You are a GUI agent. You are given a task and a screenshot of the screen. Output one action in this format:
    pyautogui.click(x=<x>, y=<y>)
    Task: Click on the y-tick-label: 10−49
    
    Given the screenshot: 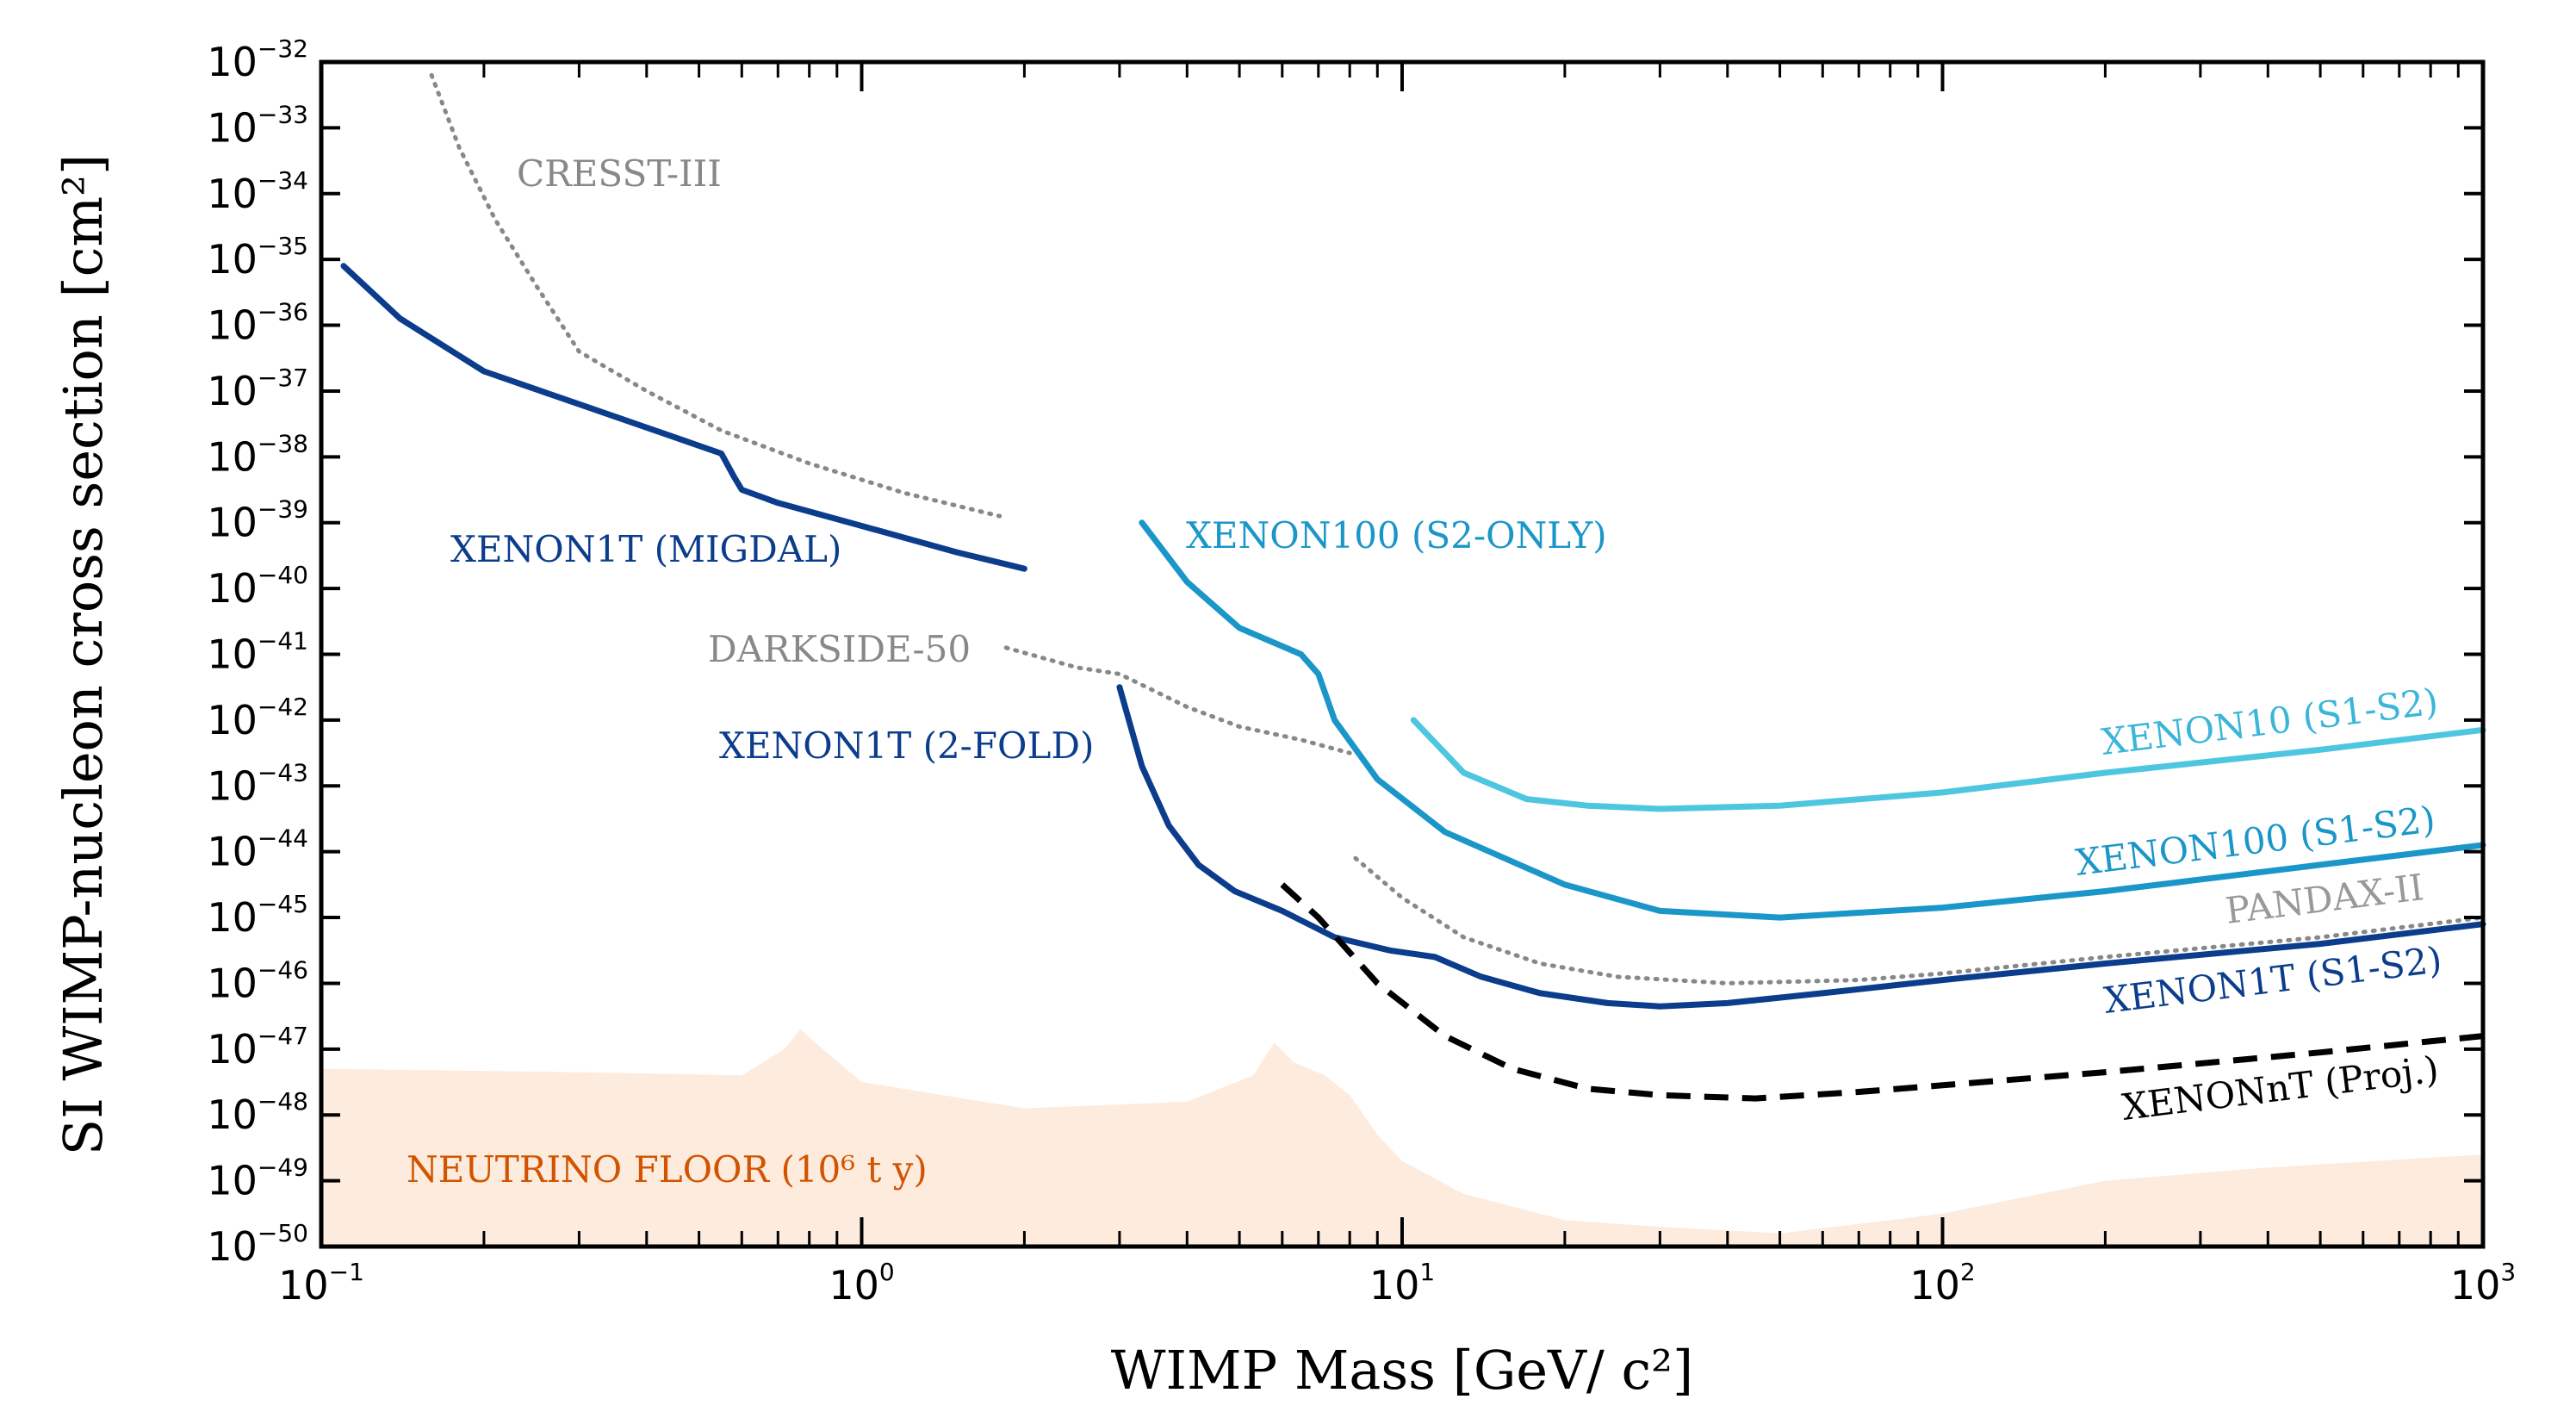 What is the action you would take?
    pyautogui.click(x=257, y=1179)
    